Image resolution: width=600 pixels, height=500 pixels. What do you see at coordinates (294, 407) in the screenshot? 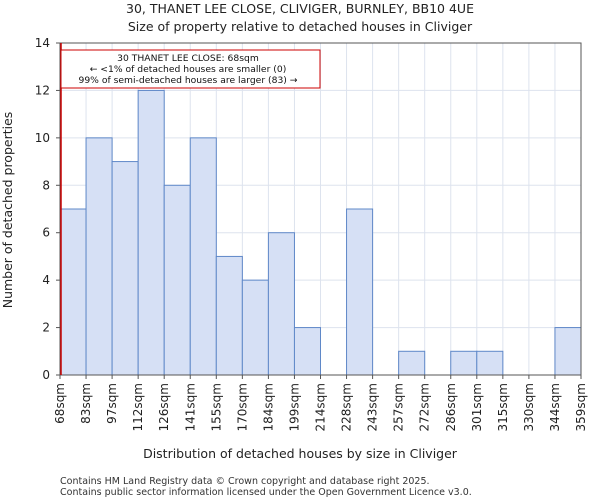
I see `x-tick-label: 199sqm` at bounding box center [294, 407].